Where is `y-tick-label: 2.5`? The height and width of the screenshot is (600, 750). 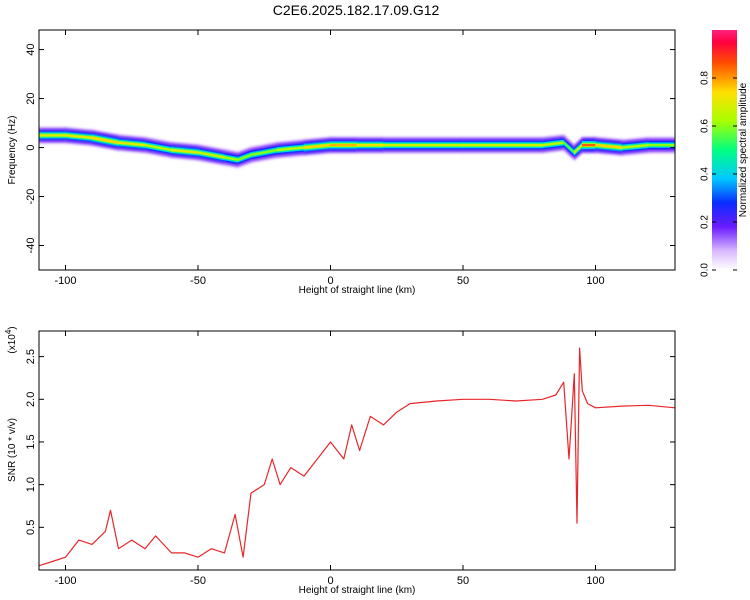
y-tick-label: 2.5 is located at coordinates (31, 356).